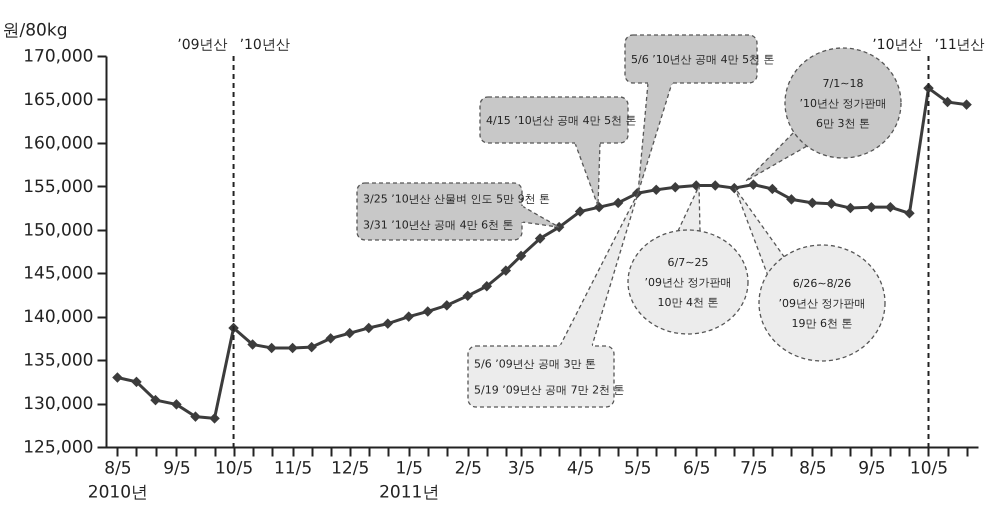 The width and height of the screenshot is (987, 512). Describe the element at coordinates (456, 212) in the screenshot. I see `annotation: 3/25 ’10년산 산물벼 인도 5만 9천 톤 3/31 ’10년산 공매 4만 6천 톤` at that location.